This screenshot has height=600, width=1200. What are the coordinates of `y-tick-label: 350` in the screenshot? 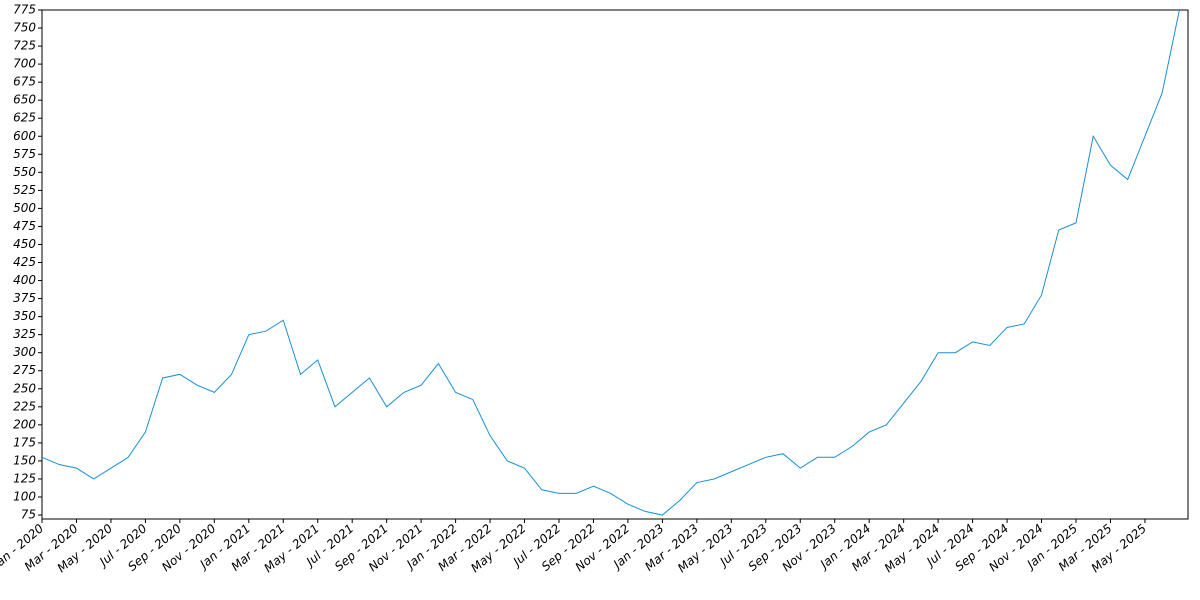 It's located at (24, 316).